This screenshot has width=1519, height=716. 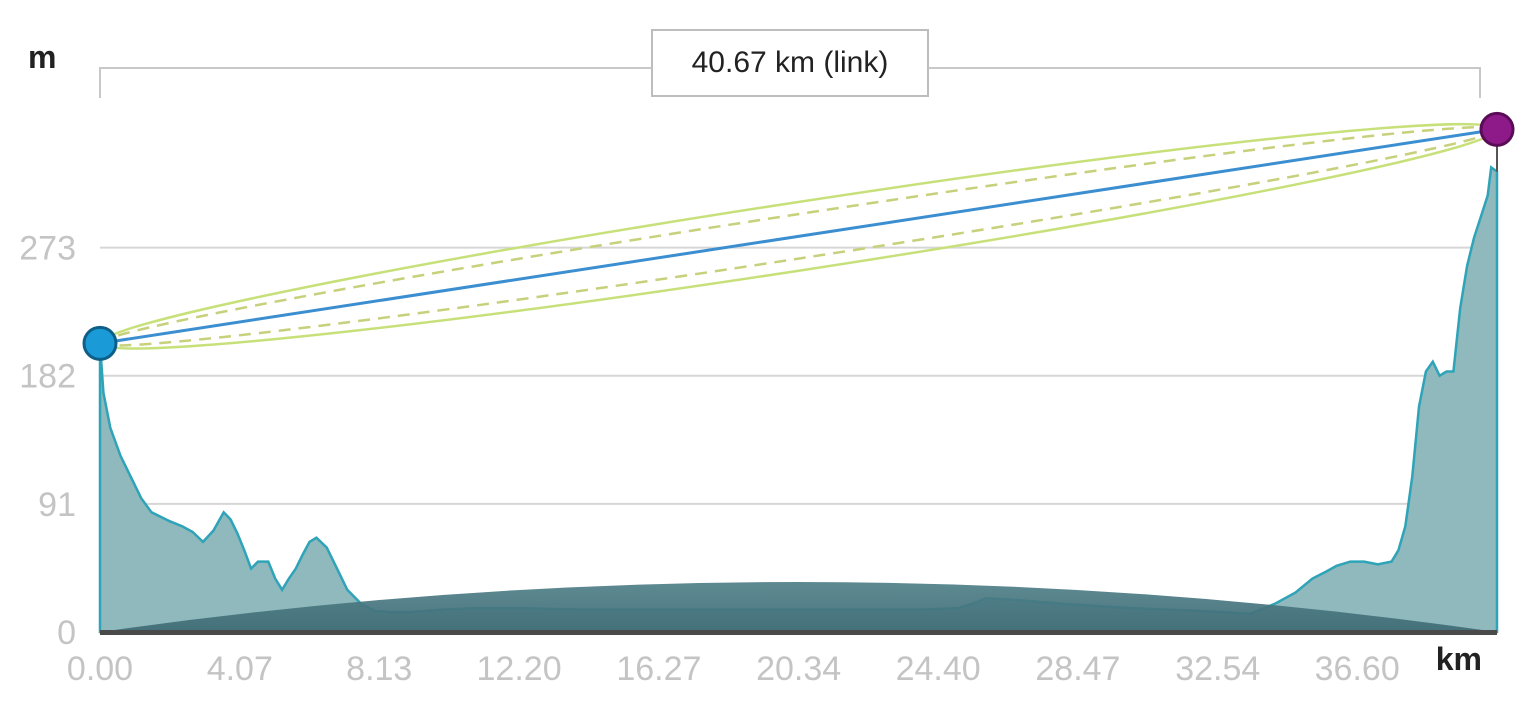 What do you see at coordinates (519, 669) in the screenshot?
I see `x-tick-label: 12.20` at bounding box center [519, 669].